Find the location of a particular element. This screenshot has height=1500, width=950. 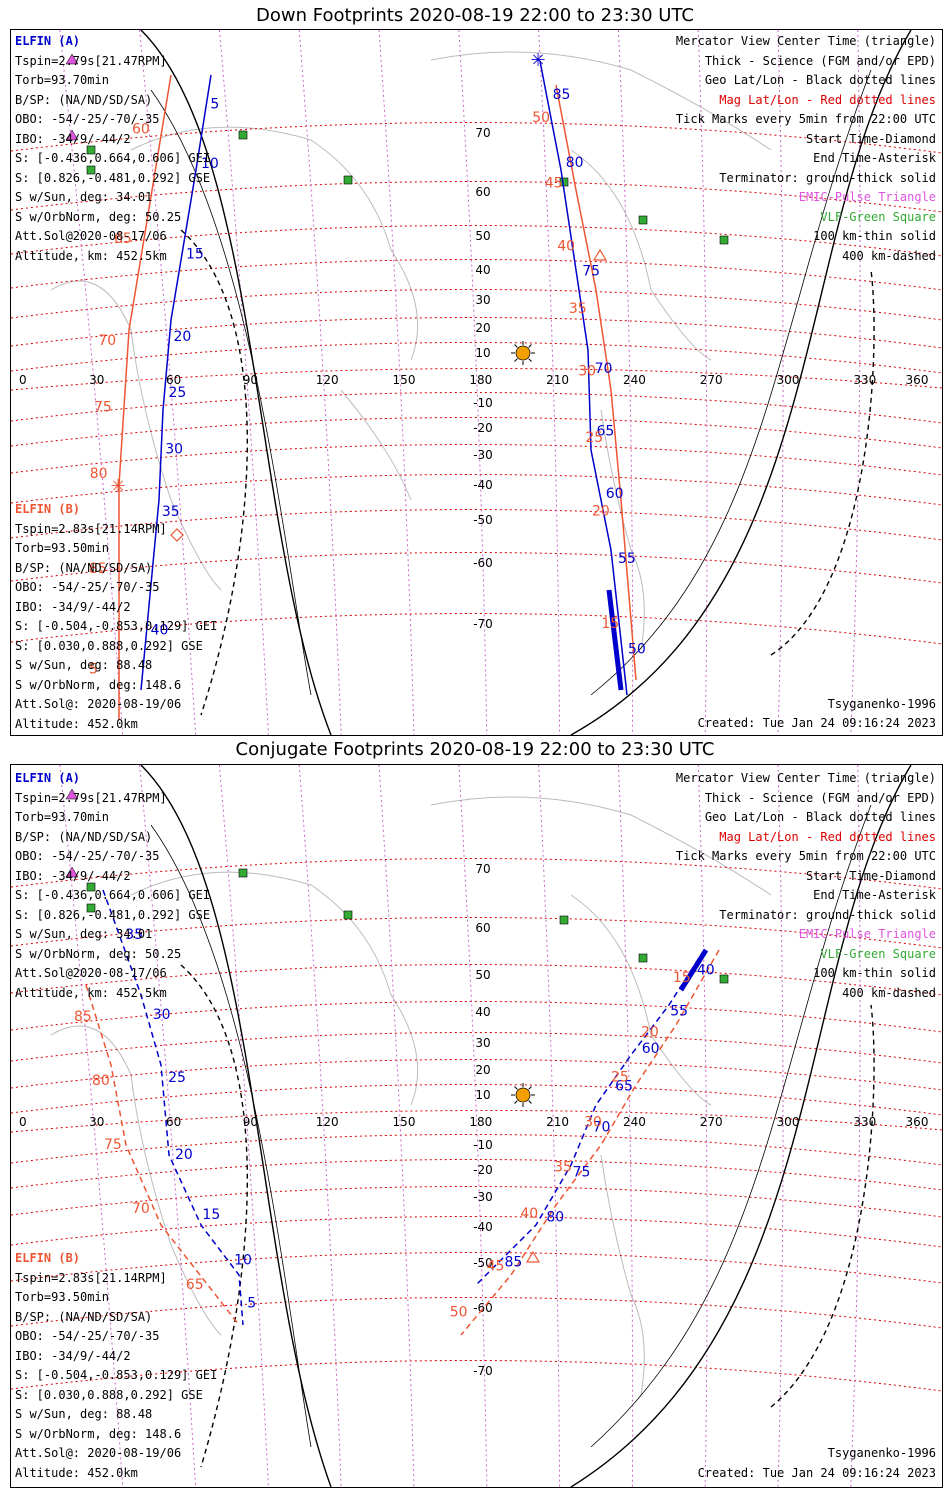

center-time-triangle-icon is located at coordinates (533, 1256).